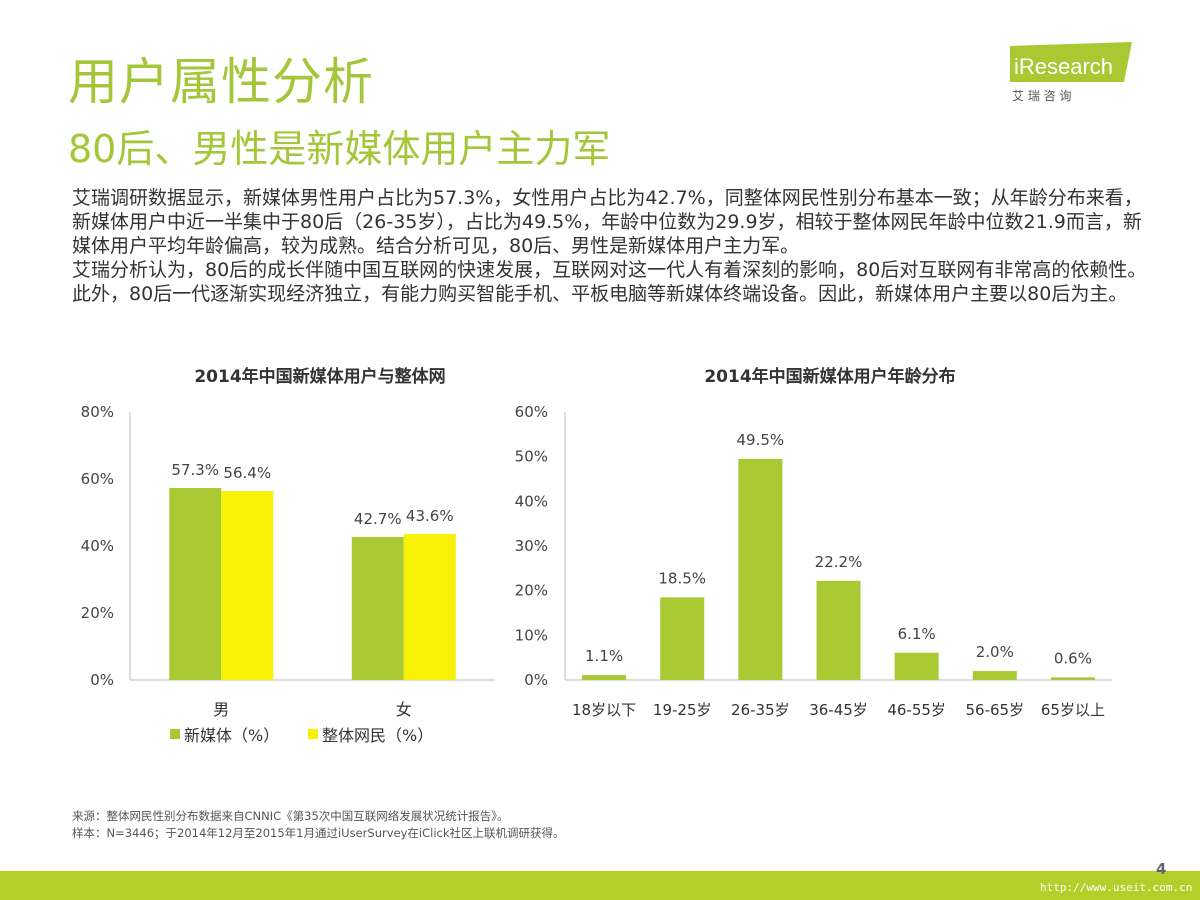 The height and width of the screenshot is (900, 1200). Describe the element at coordinates (1073, 710) in the screenshot. I see `x-tick-label: 65岁以上` at that location.